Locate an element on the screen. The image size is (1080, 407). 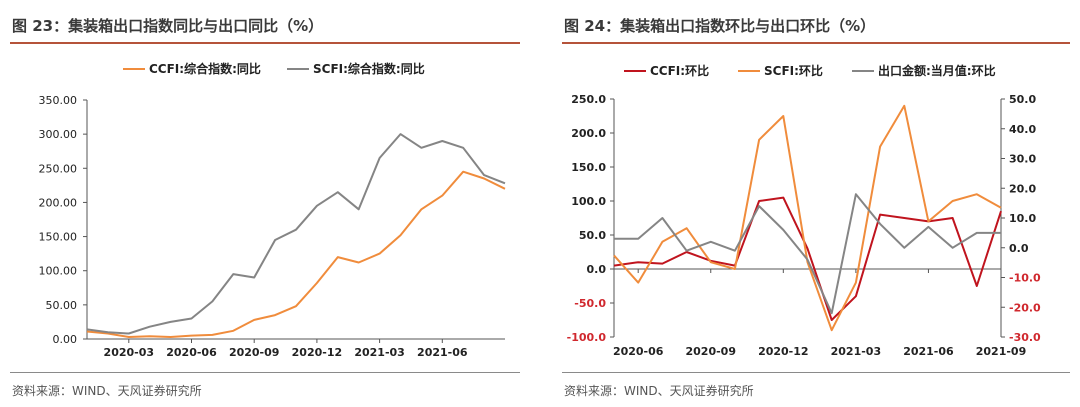
y-tick-label-left: -100.0 is located at coordinates (587, 337).